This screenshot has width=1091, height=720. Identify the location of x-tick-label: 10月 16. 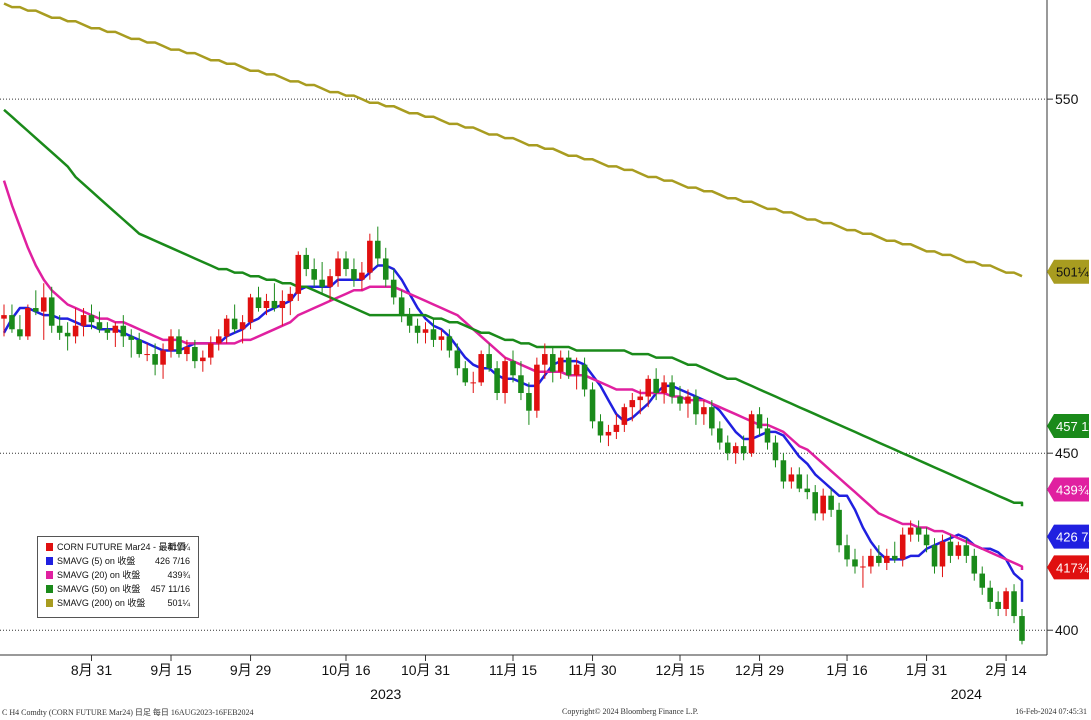
(345, 670).